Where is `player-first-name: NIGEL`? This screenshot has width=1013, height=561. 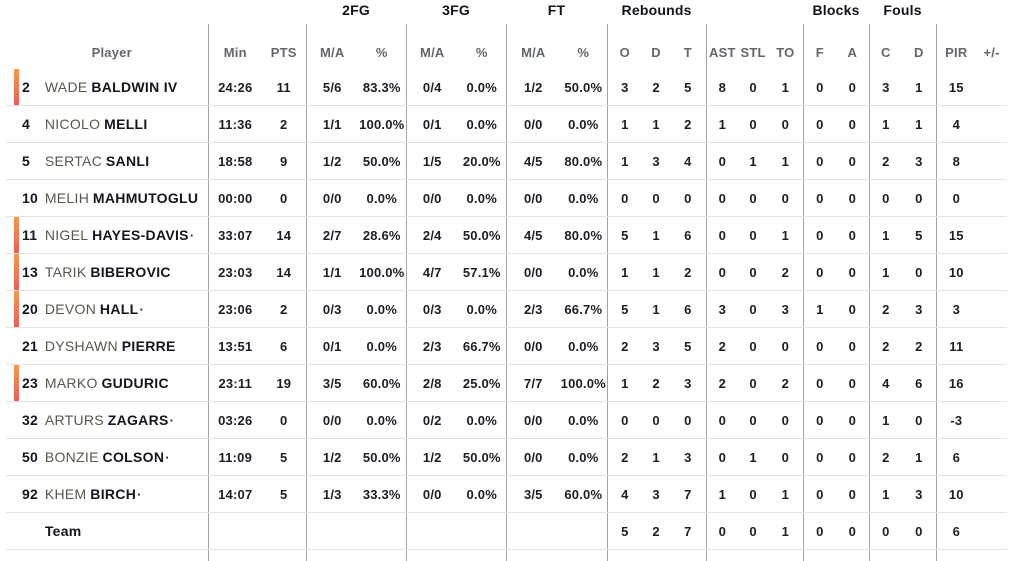
player-first-name: NIGEL is located at coordinates (66, 235).